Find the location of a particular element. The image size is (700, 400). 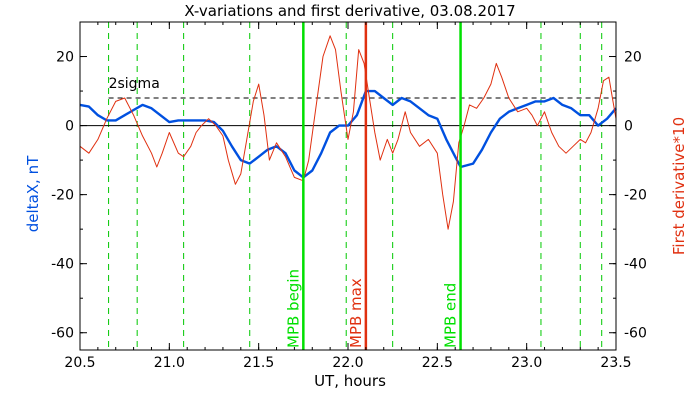

marker-label: MPB end is located at coordinates (451, 315).